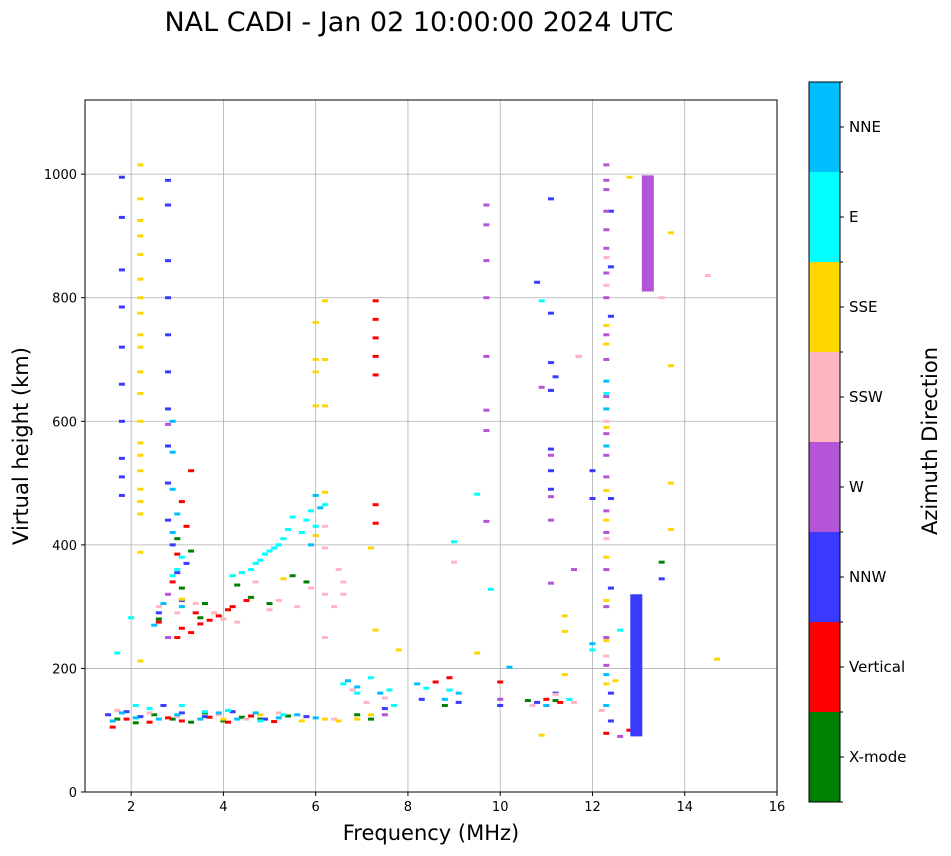 Image resolution: width=951 pixels, height=856 pixels. What do you see at coordinates (857, 442) in the screenshot?
I see `colorbar: X-mode Vertical NNW W SSW SSE E NNE` at bounding box center [857, 442].